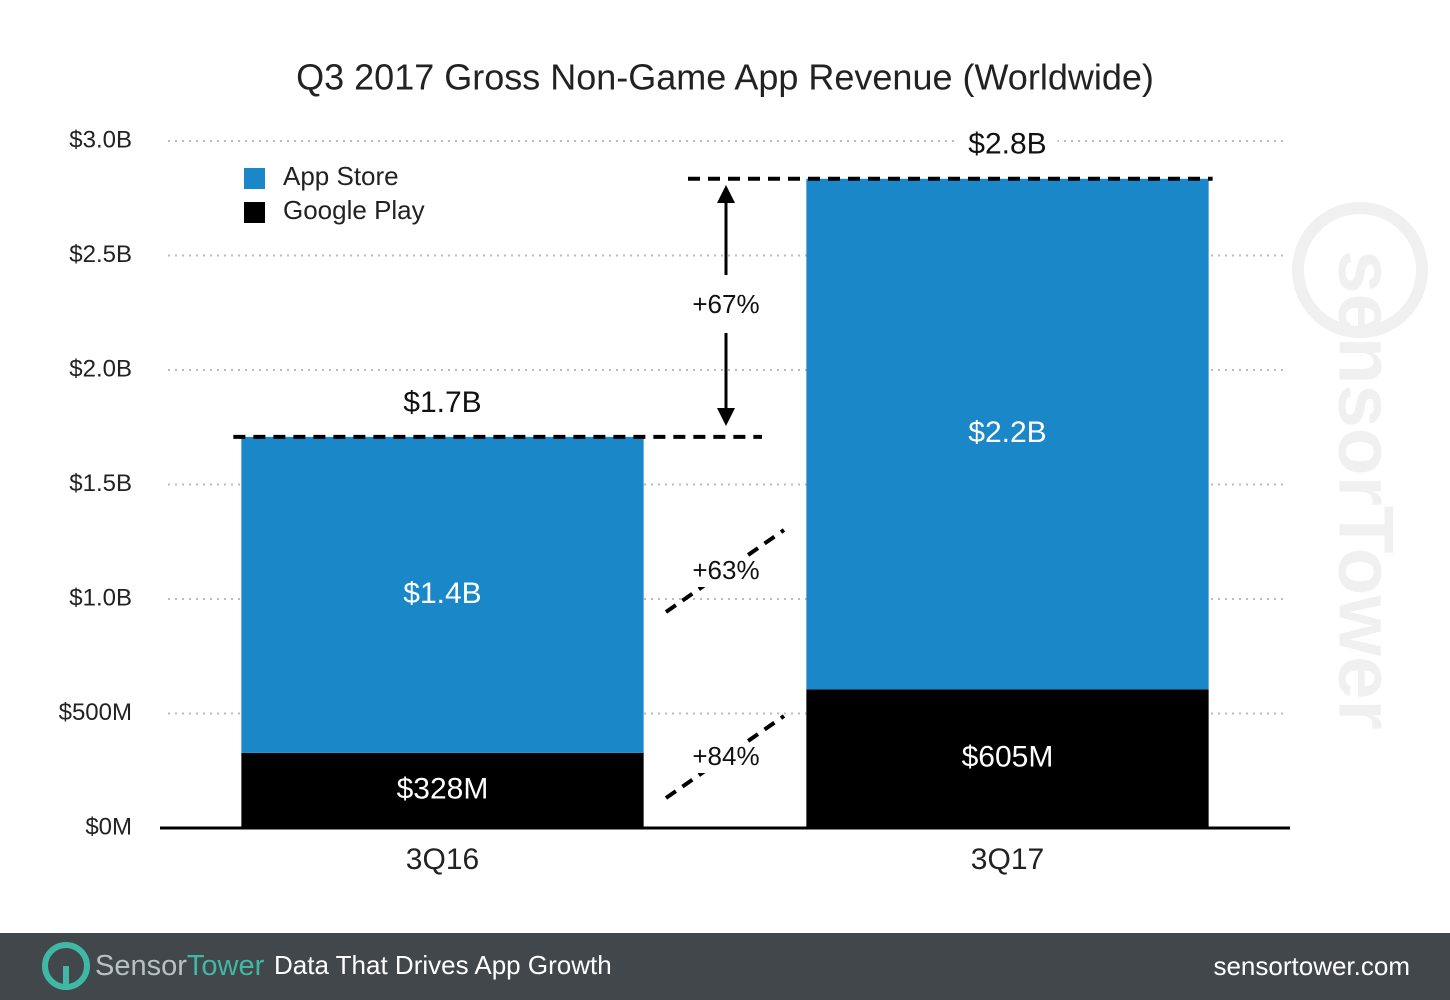 Image resolution: width=1450 pixels, height=1000 pixels. Describe the element at coordinates (100, 368) in the screenshot. I see `y-tick-label: $2.0B` at that location.